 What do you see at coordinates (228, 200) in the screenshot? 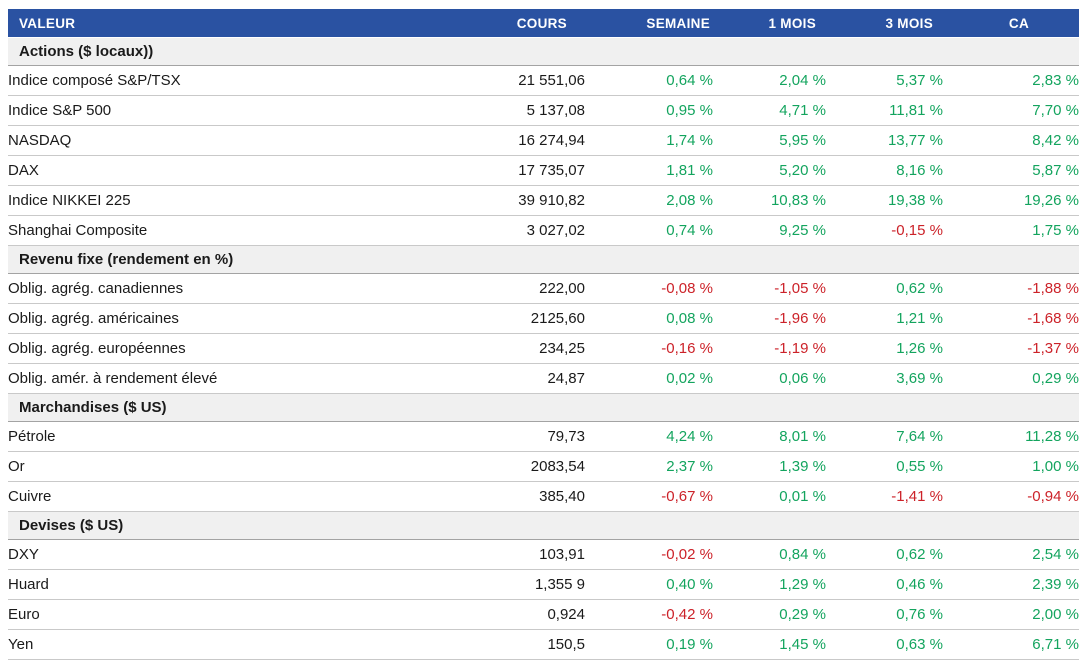
I see `instrument-name: Indice NIKKEI 225` at bounding box center [228, 200].